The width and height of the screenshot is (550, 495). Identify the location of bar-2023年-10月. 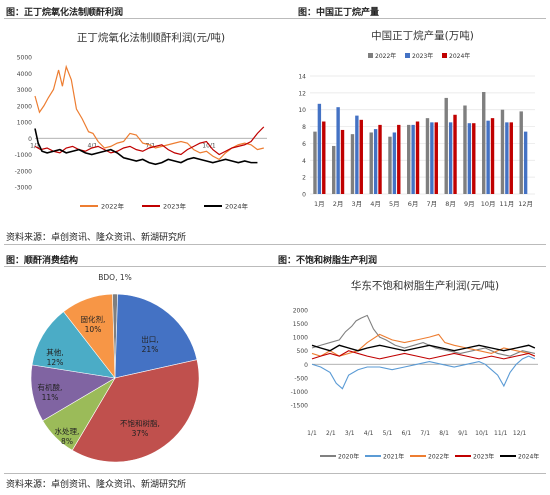
(488, 157).